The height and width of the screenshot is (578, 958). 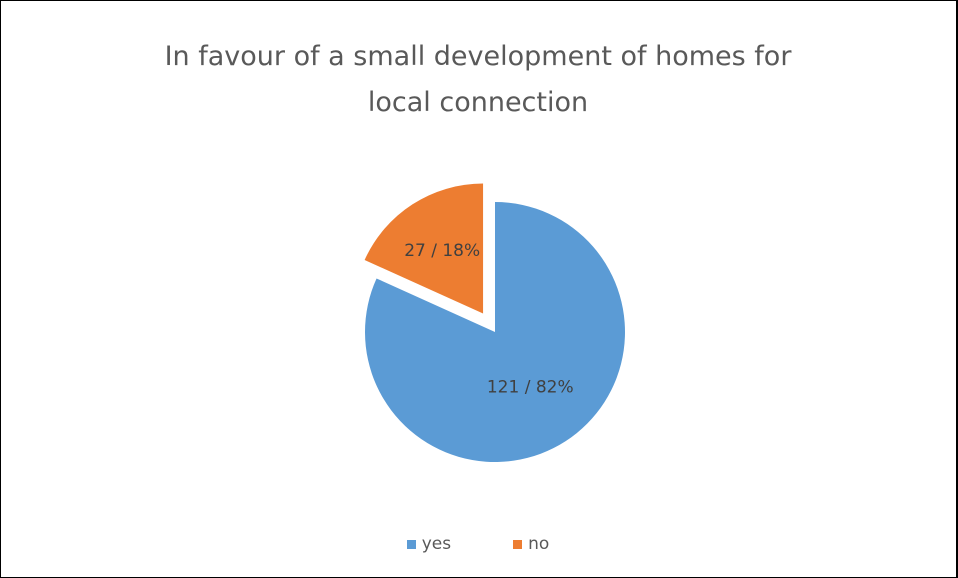 I want to click on legend: yes no, so click(x=478, y=544).